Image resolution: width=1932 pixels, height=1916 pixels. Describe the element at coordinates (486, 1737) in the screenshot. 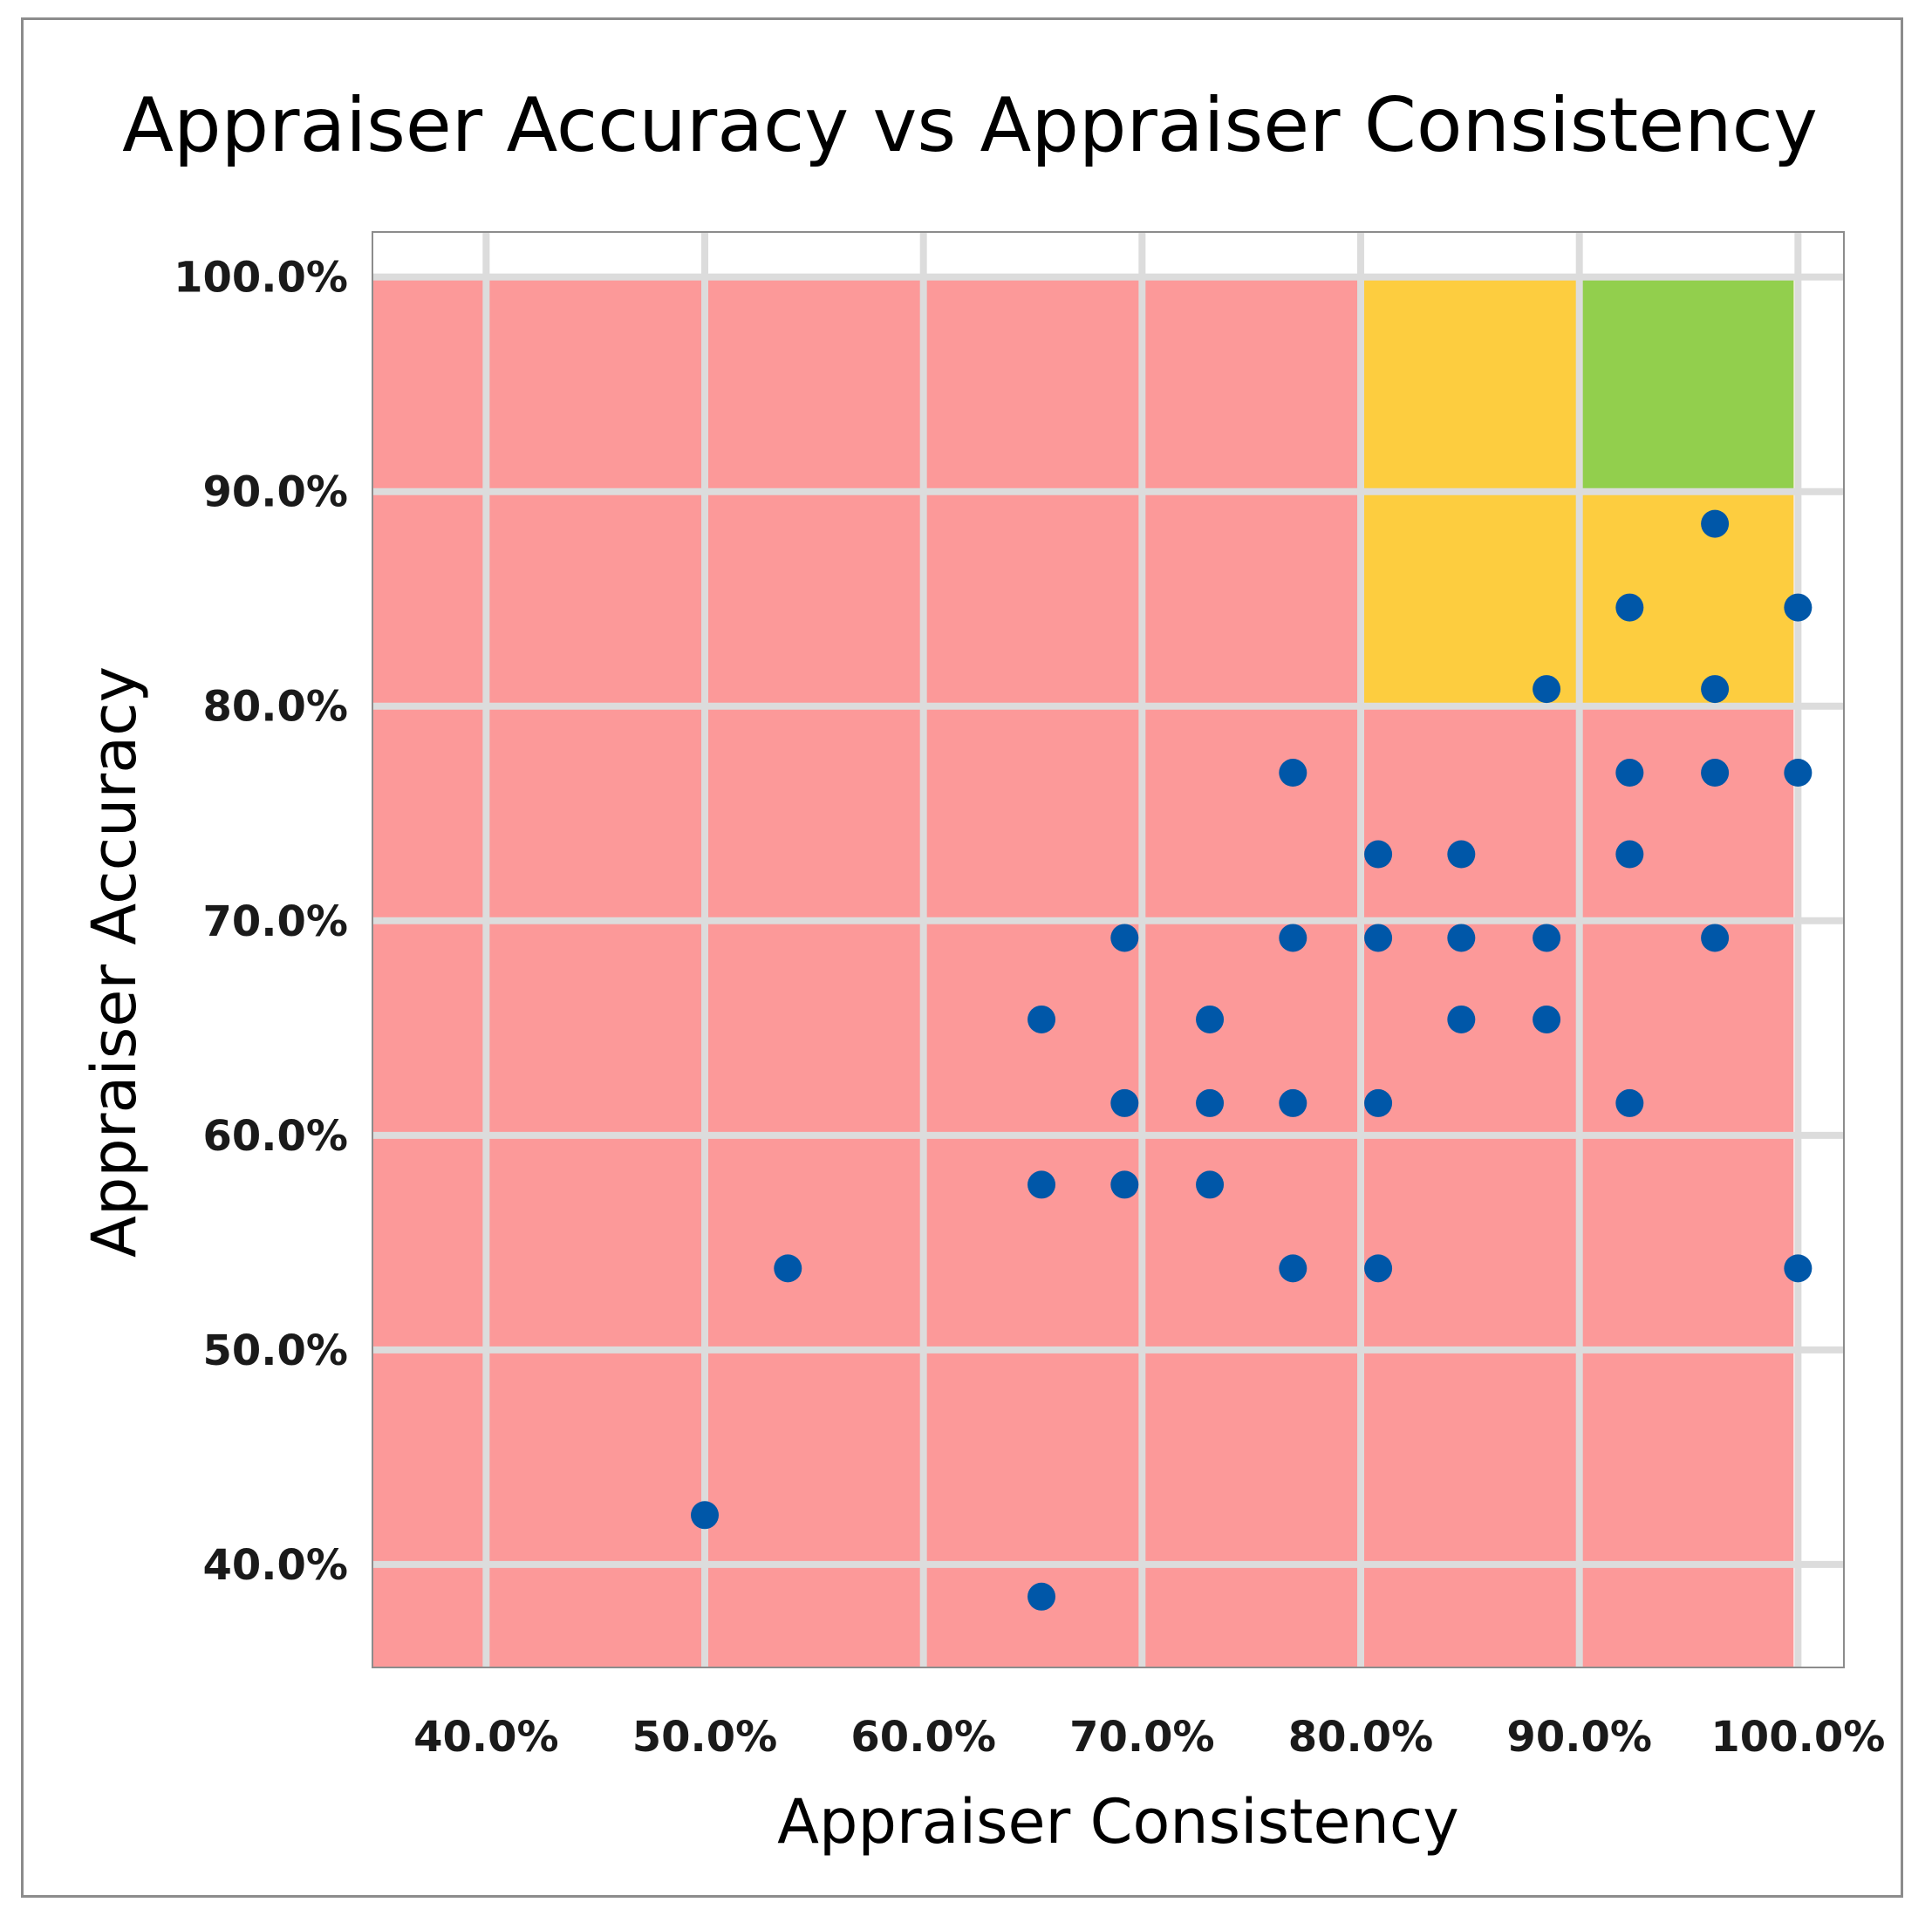

I see `x-tick-label: 40.0%` at that location.